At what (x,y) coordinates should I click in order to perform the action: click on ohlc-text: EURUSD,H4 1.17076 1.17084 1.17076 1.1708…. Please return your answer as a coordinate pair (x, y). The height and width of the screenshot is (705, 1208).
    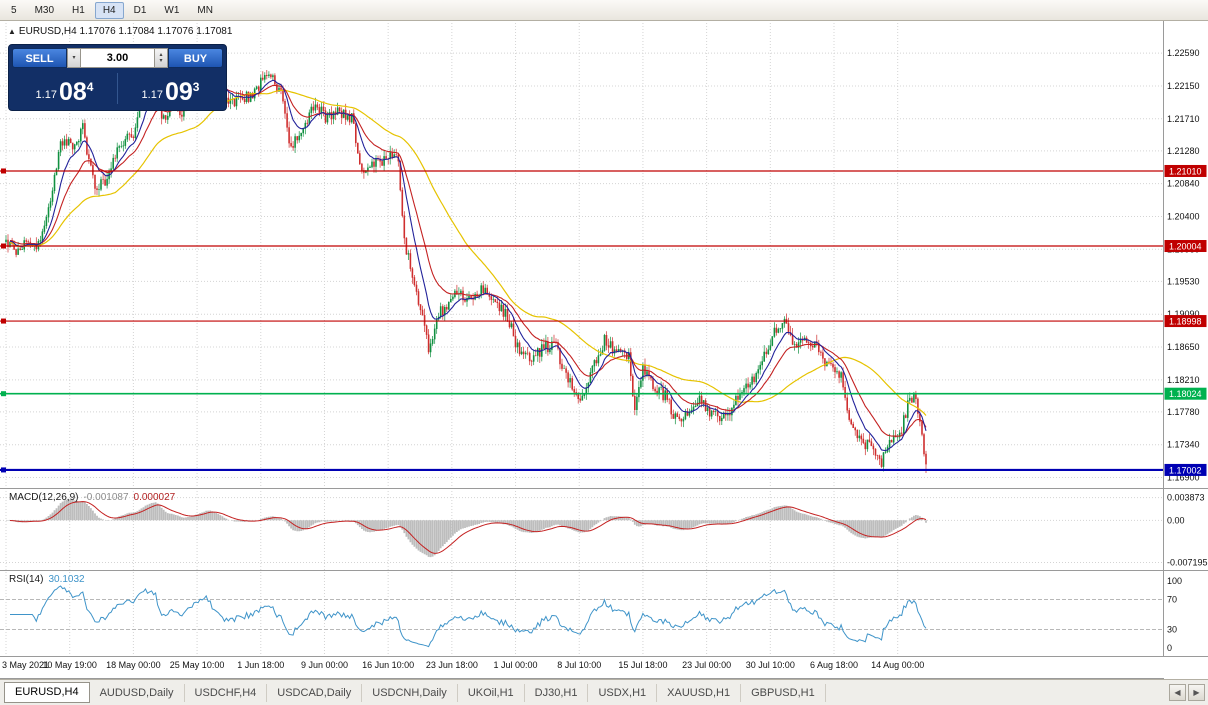
    Looking at the image, I should click on (125, 31).